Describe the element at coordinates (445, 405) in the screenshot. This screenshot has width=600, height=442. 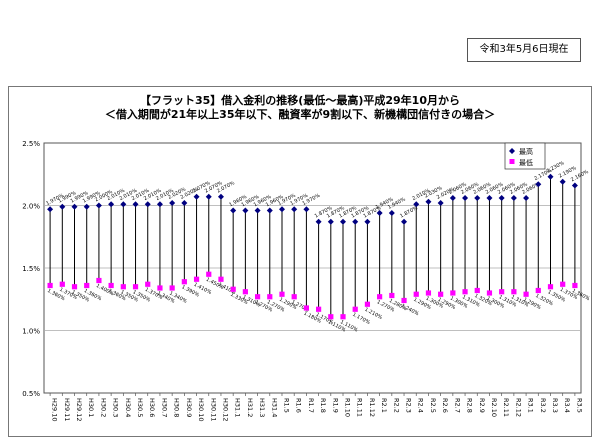
I see `x-tick-label: R2.6` at that location.